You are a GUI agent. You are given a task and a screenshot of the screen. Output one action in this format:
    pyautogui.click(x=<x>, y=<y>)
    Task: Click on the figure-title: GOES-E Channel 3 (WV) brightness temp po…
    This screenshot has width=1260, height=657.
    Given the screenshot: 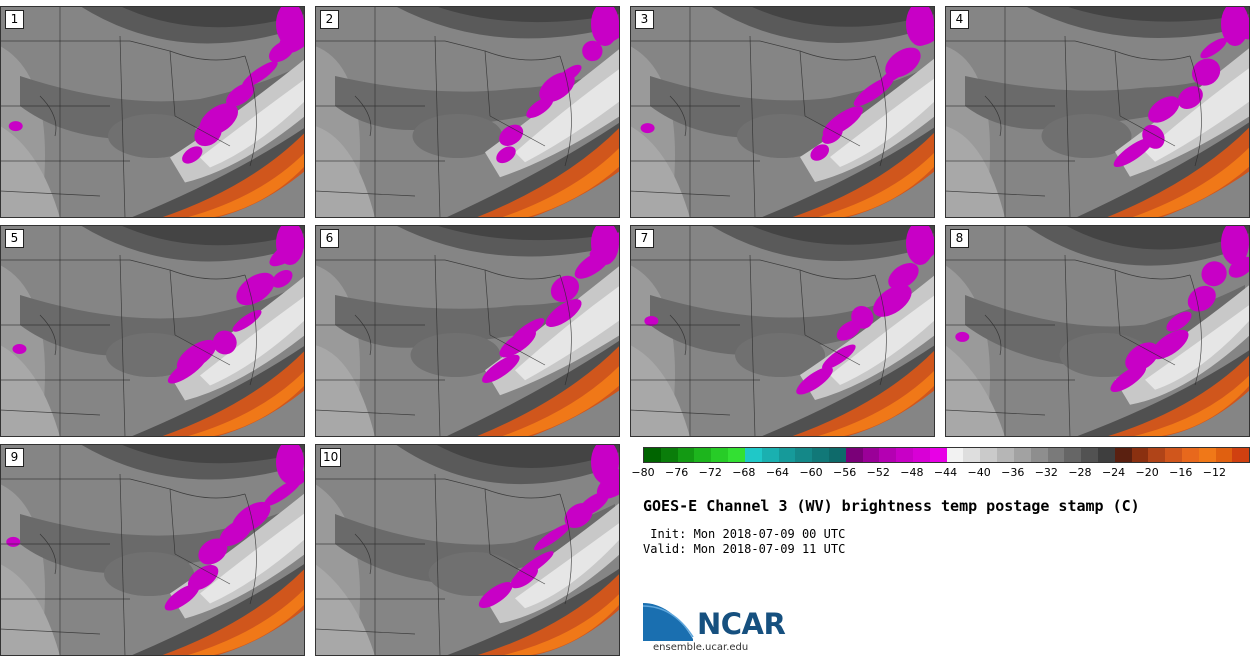 What is the action you would take?
    pyautogui.click(x=891, y=506)
    